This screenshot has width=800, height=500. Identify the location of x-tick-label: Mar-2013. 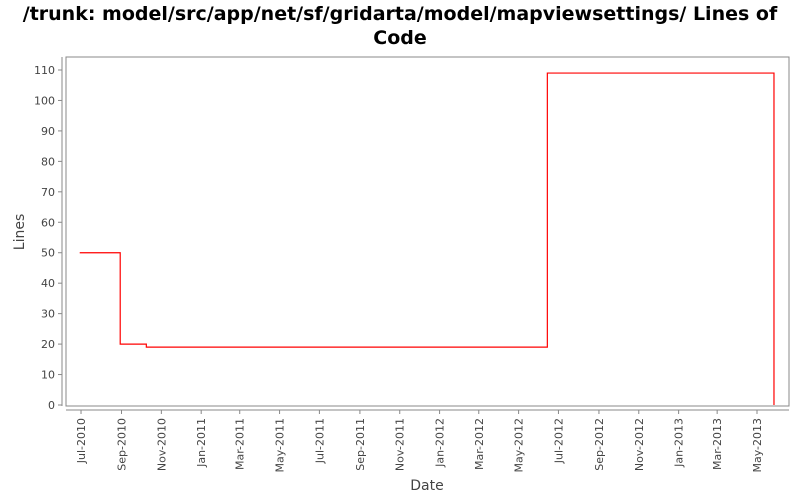
(717, 444).